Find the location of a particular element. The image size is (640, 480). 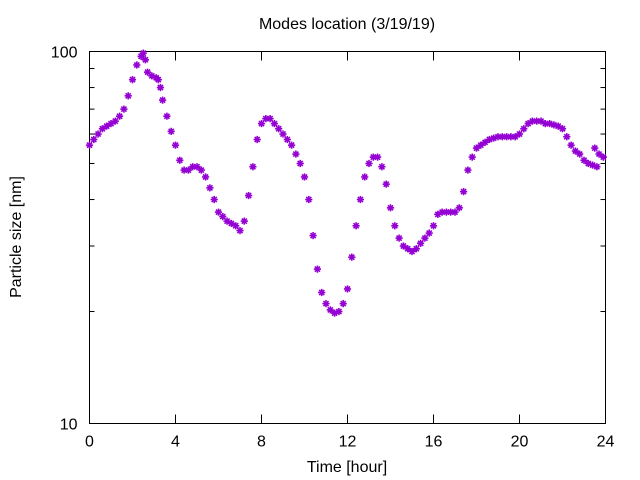

y-axis-label: Particle size [nm] is located at coordinates (16, 237).